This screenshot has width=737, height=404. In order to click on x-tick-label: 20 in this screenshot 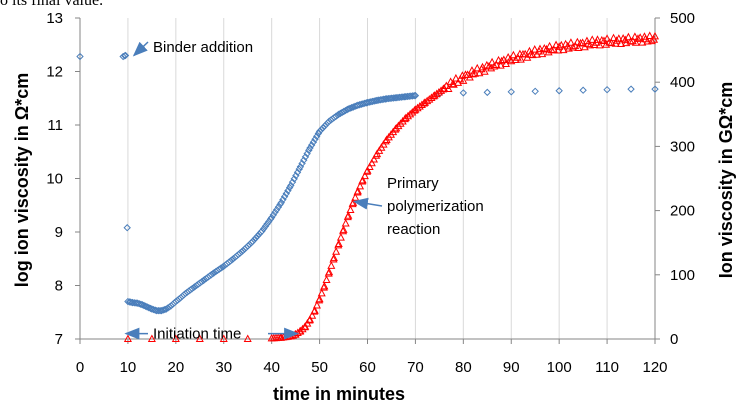, I will do `click(175, 367)`.